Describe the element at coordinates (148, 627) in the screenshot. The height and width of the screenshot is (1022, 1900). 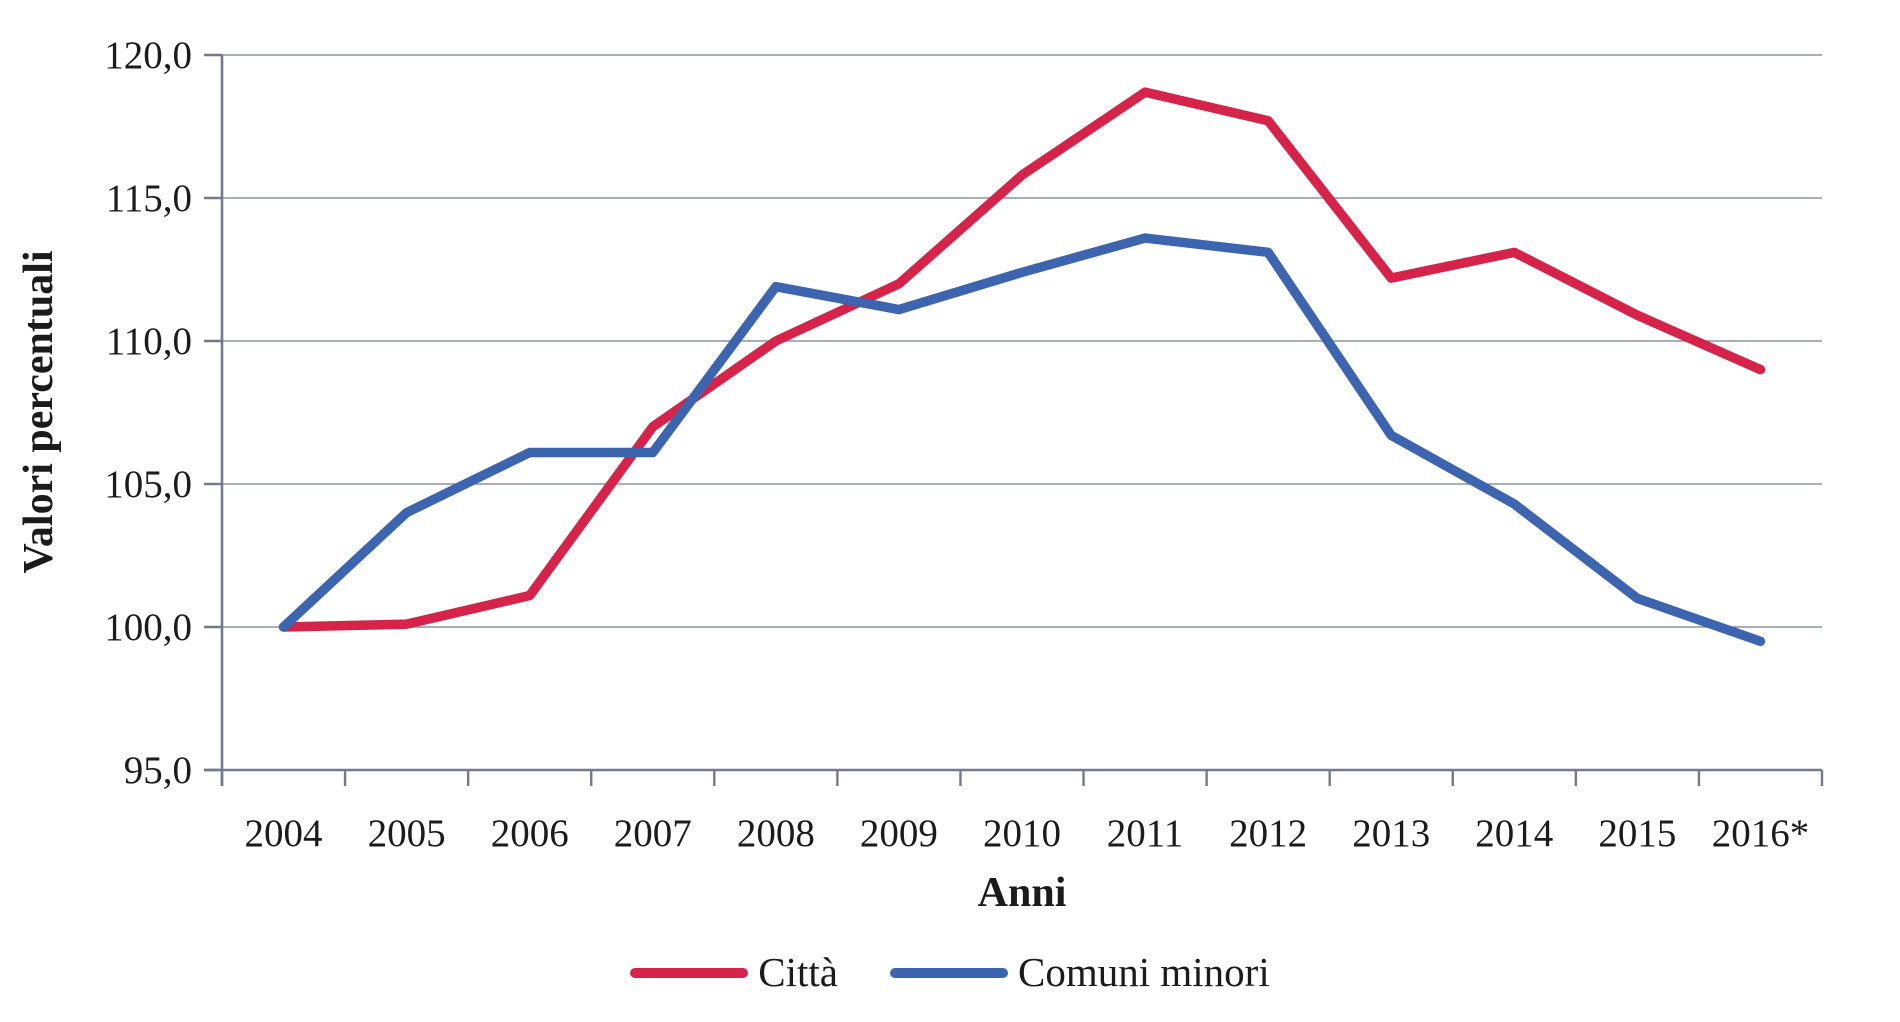
I see `y-tick-label: 100,0` at that location.